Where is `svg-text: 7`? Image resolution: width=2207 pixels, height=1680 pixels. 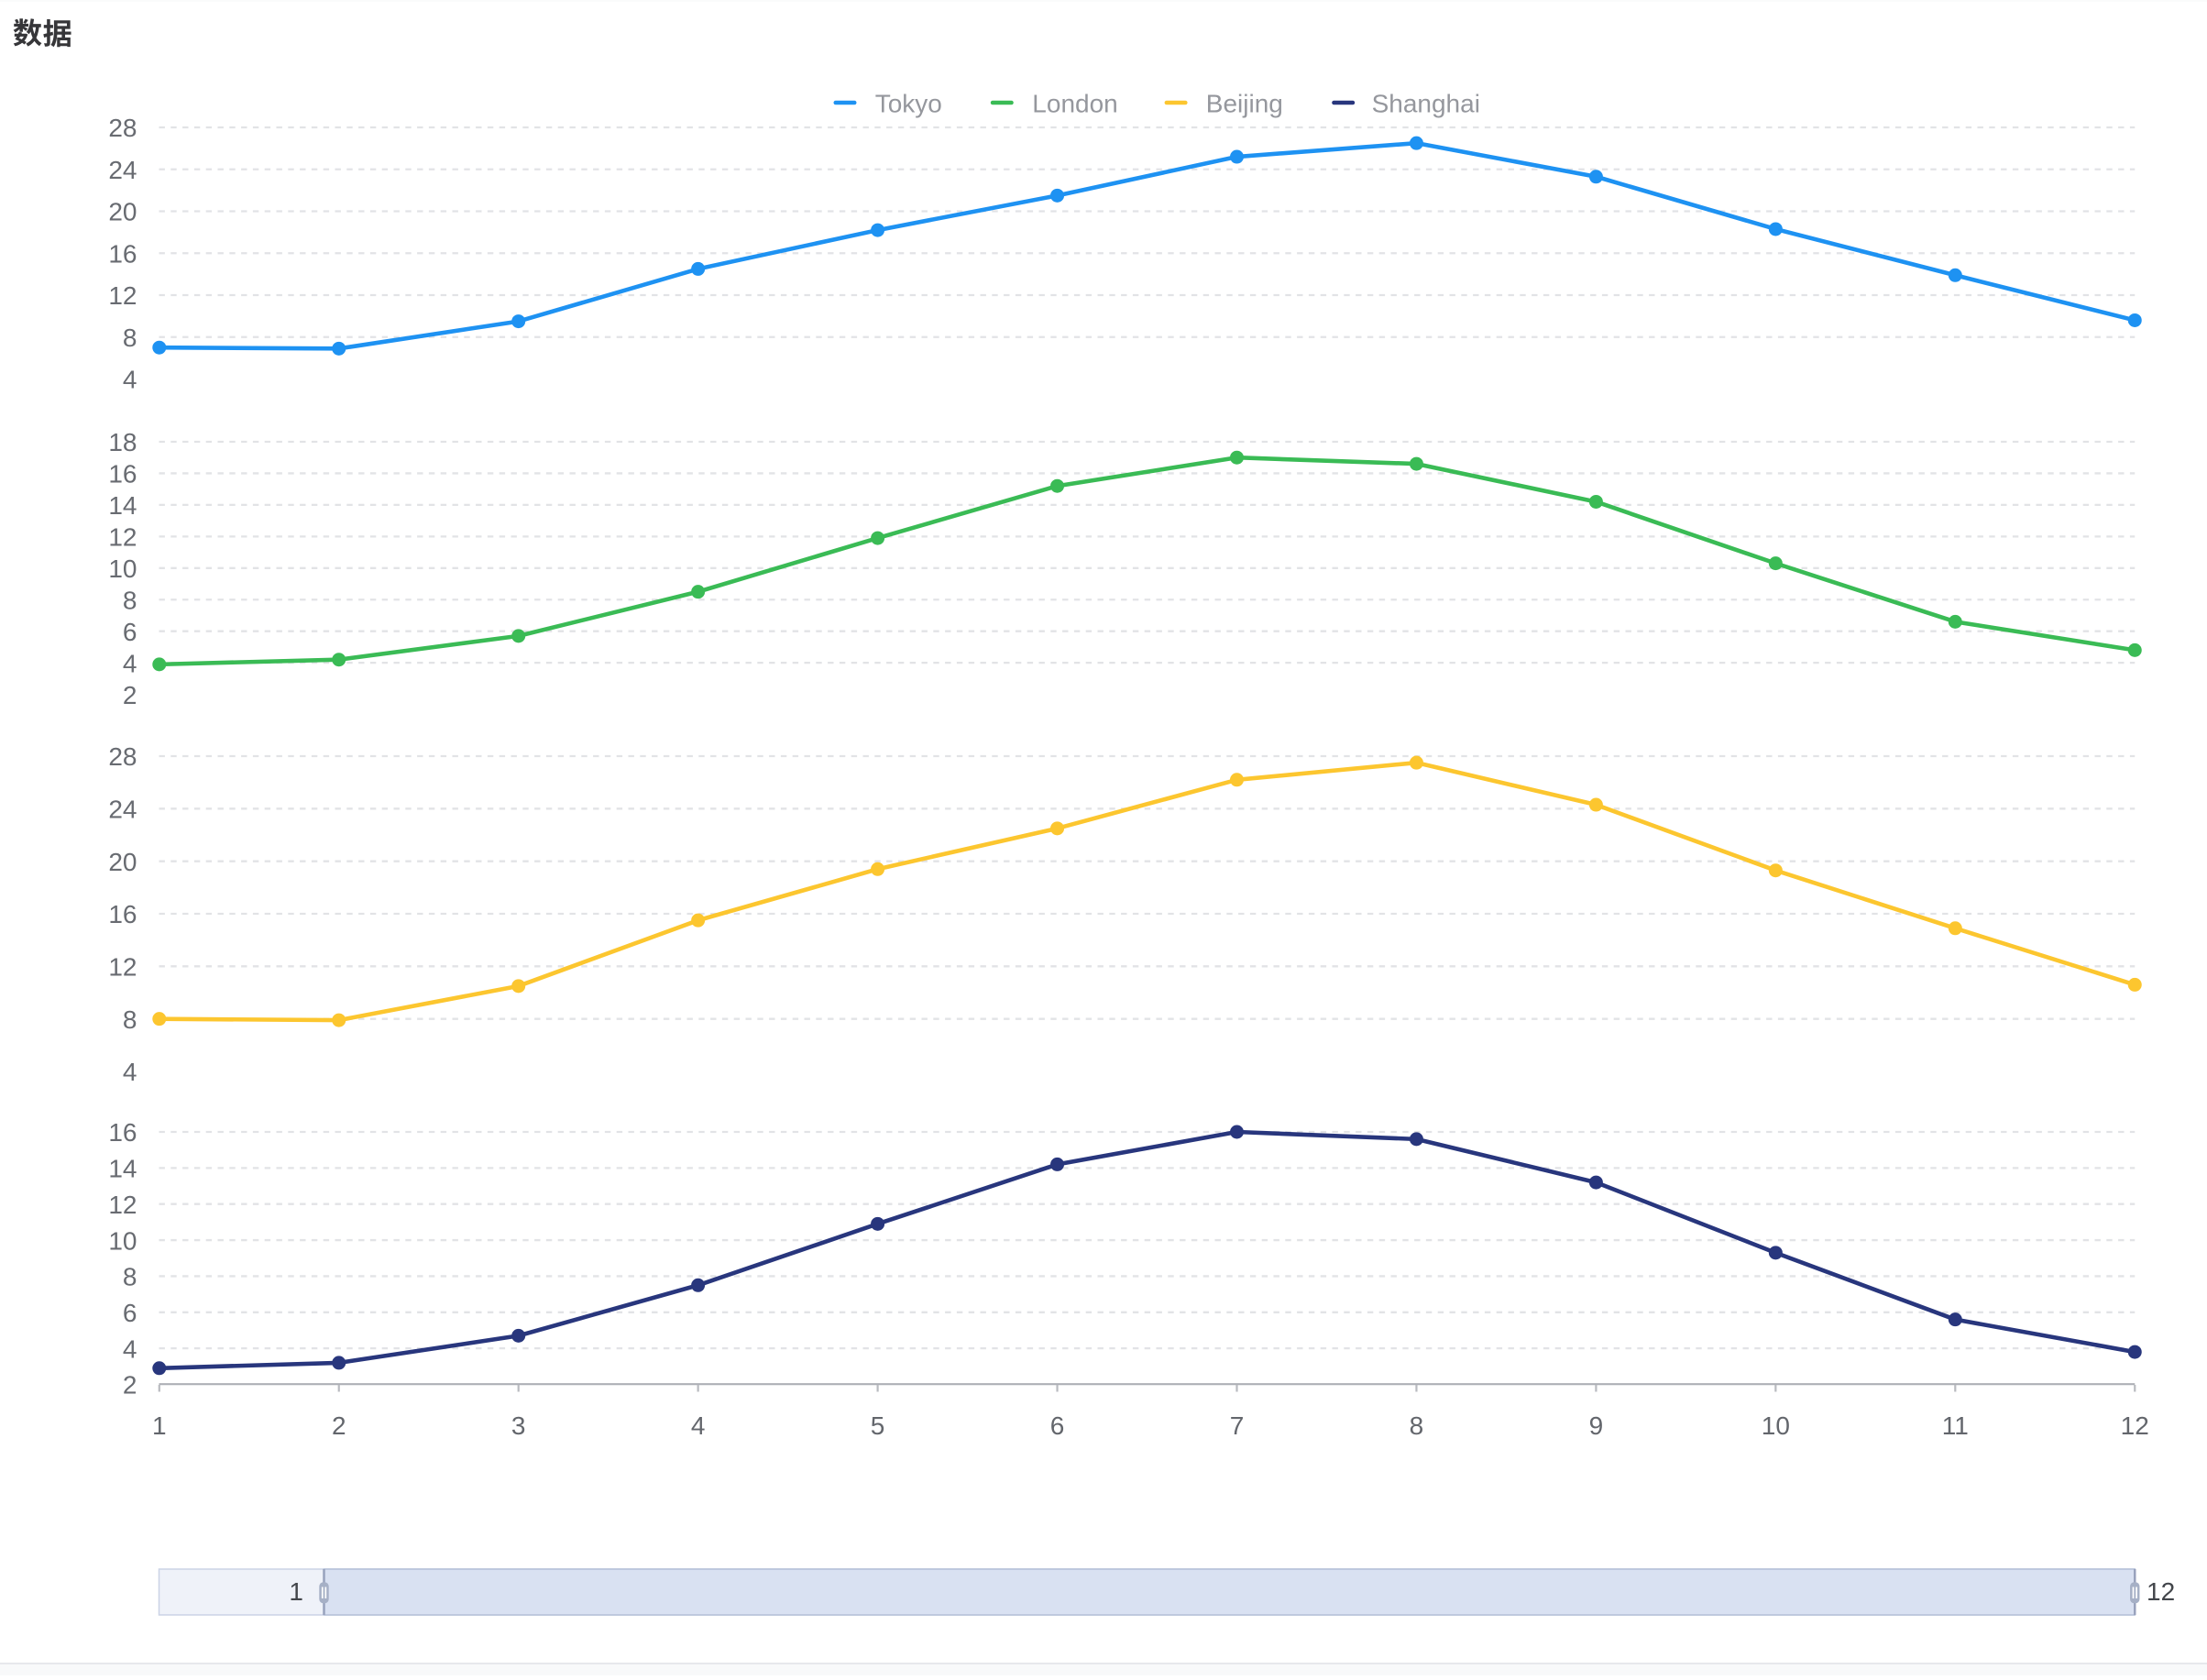 svg-text: 7 is located at coordinates (1237, 1425).